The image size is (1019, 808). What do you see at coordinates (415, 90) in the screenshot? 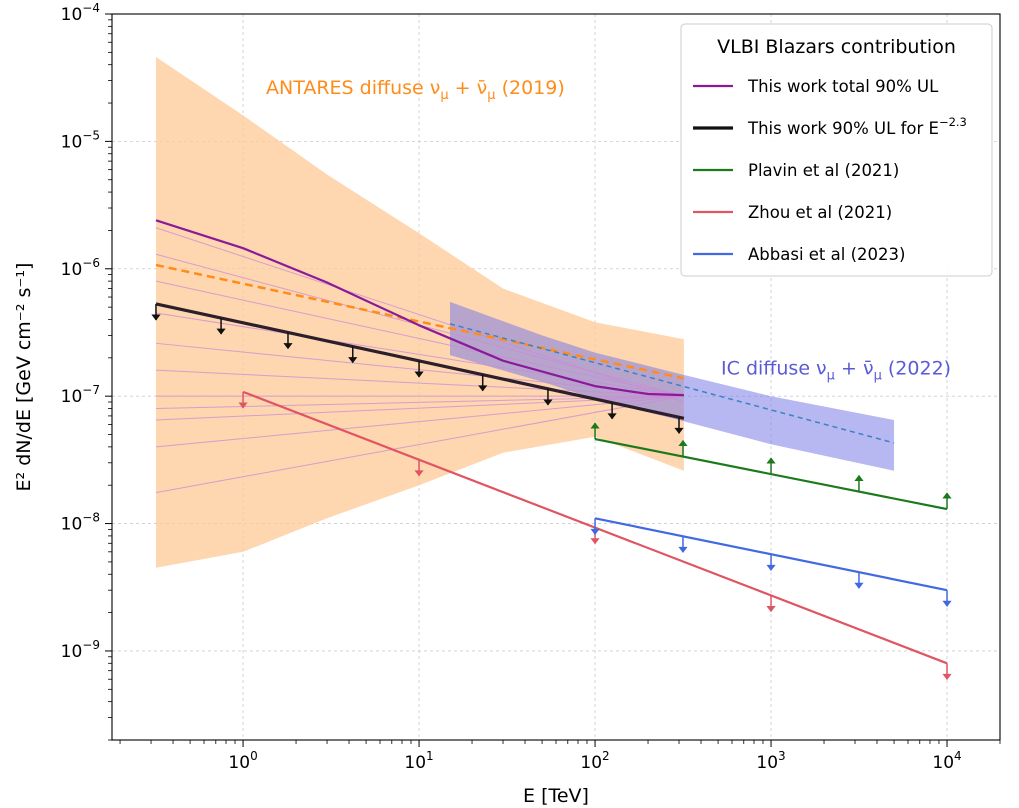
I see `antares-annotation: ANTARES diffuse νμ + ν̄μ (2019)` at bounding box center [415, 90].